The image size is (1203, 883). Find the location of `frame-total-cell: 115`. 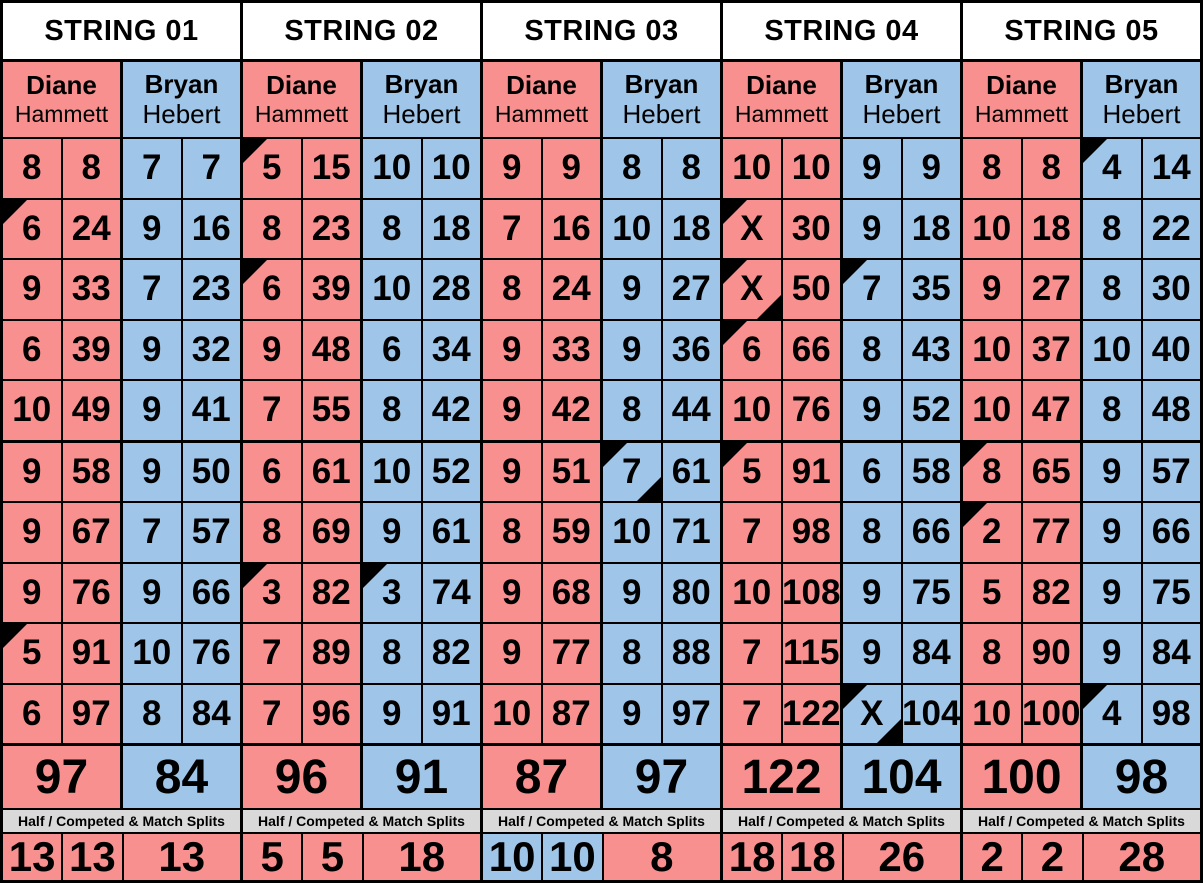

frame-total-cell: 115 is located at coordinates (811, 653).